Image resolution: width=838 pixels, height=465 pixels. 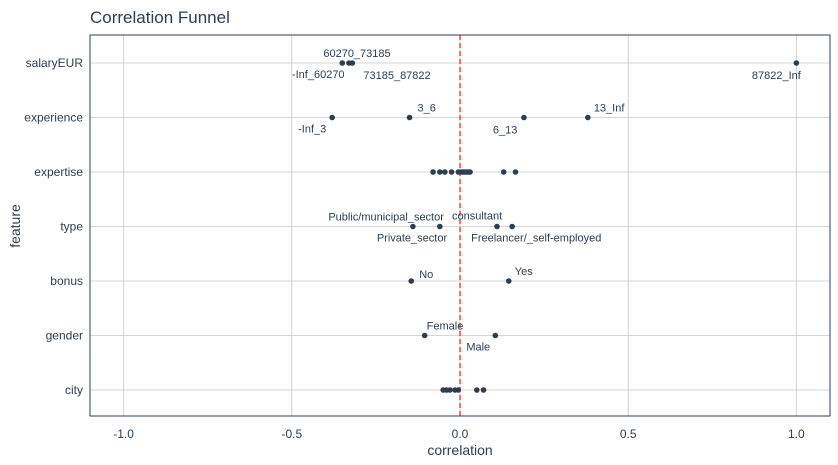 What do you see at coordinates (777, 76) in the screenshot?
I see `point-label: 87822_Inf` at bounding box center [777, 76].